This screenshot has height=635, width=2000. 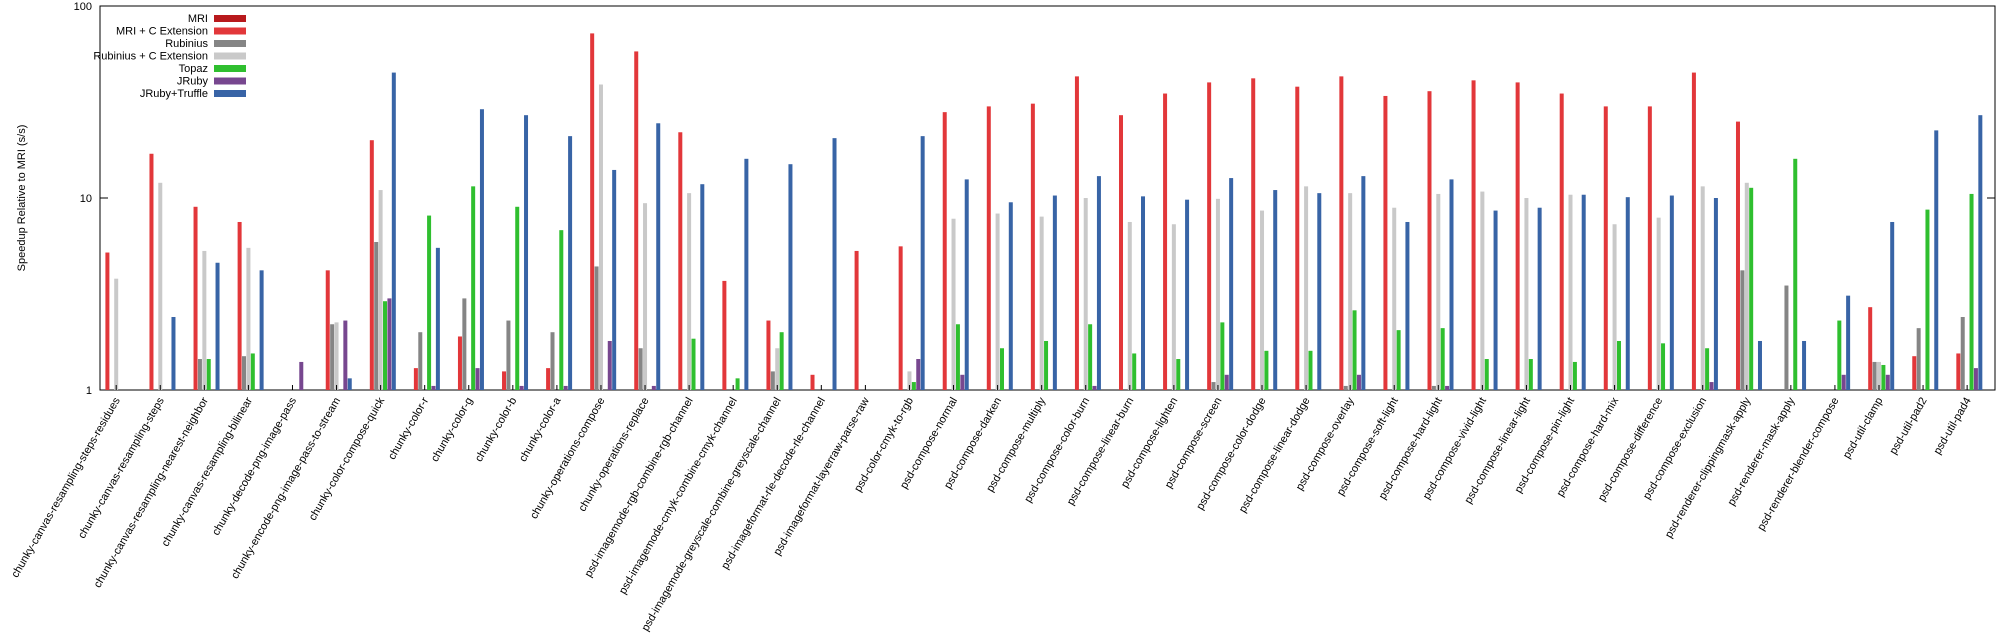 What do you see at coordinates (452, 430) in the screenshot?
I see `x-tick-label: chunky-color-g` at bounding box center [452, 430].